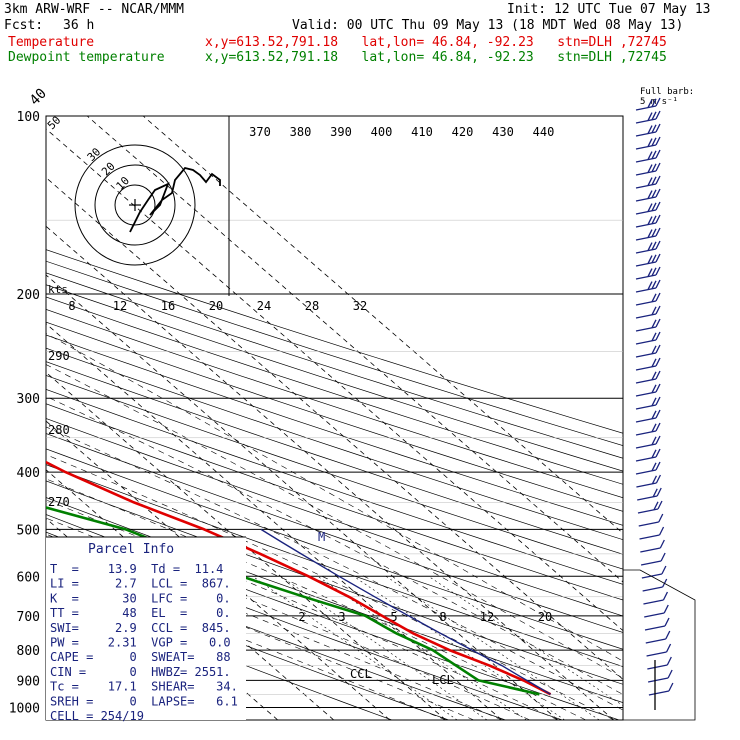 This screenshot has height=740, width=740. What do you see at coordinates (422, 132) in the screenshot?
I see `theta-e-label: 410` at bounding box center [422, 132].